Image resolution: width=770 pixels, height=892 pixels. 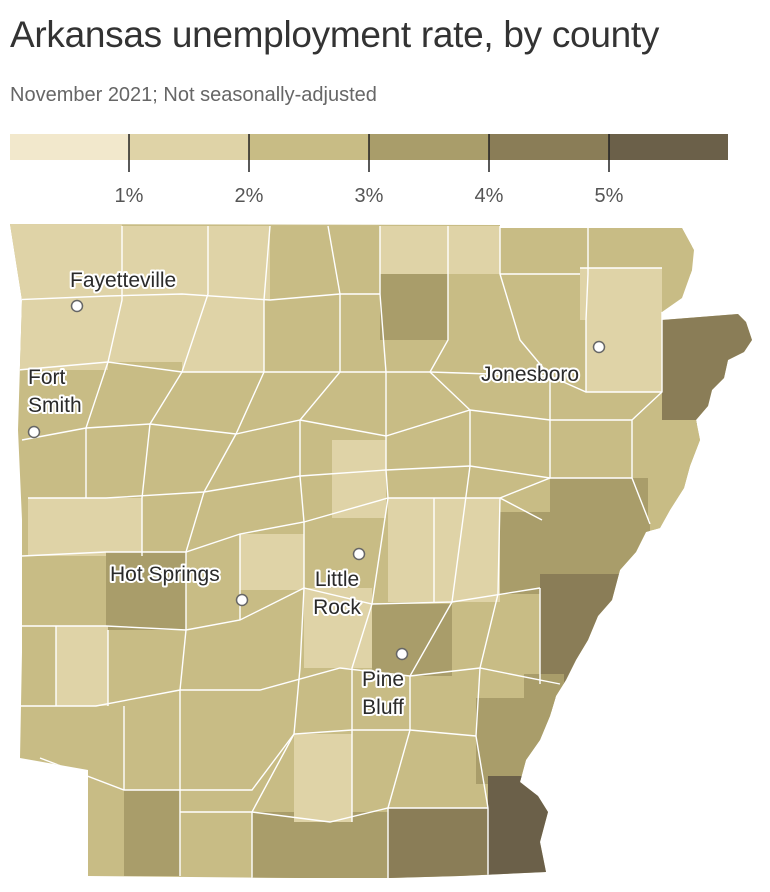 What do you see at coordinates (242, 600) in the screenshot?
I see `city-marker-hot-springs` at bounding box center [242, 600].